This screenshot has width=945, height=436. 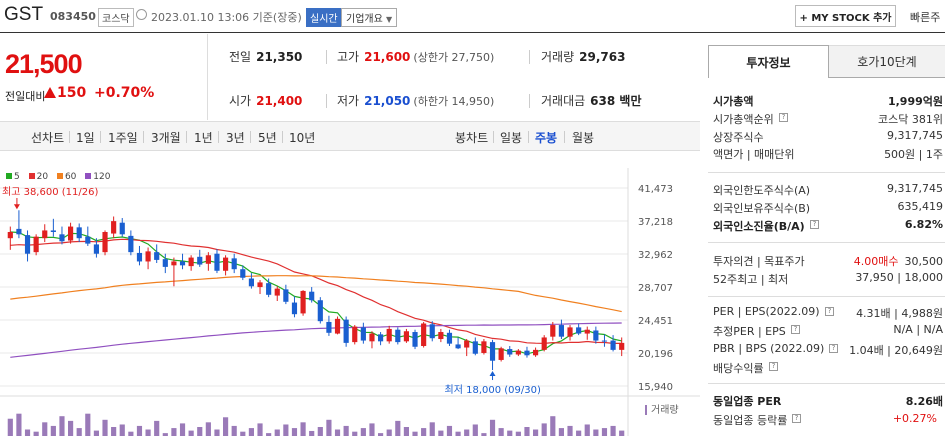 What do you see at coordinates (914, 418) in the screenshot?
I see `info-value-red: +0.27%` at bounding box center [914, 418].